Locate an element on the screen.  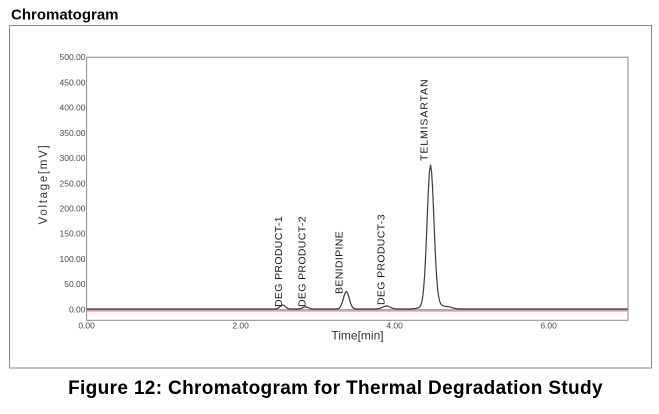
svg-text: DEG PRODUCT-3 is located at coordinates (382, 259).